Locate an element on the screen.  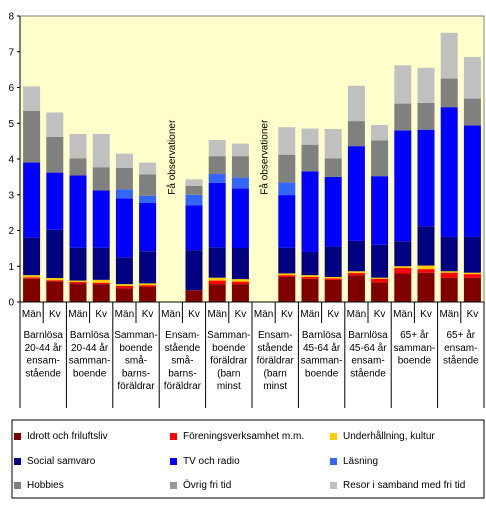
group-label-line: 65+ år is located at coordinates (460, 335).